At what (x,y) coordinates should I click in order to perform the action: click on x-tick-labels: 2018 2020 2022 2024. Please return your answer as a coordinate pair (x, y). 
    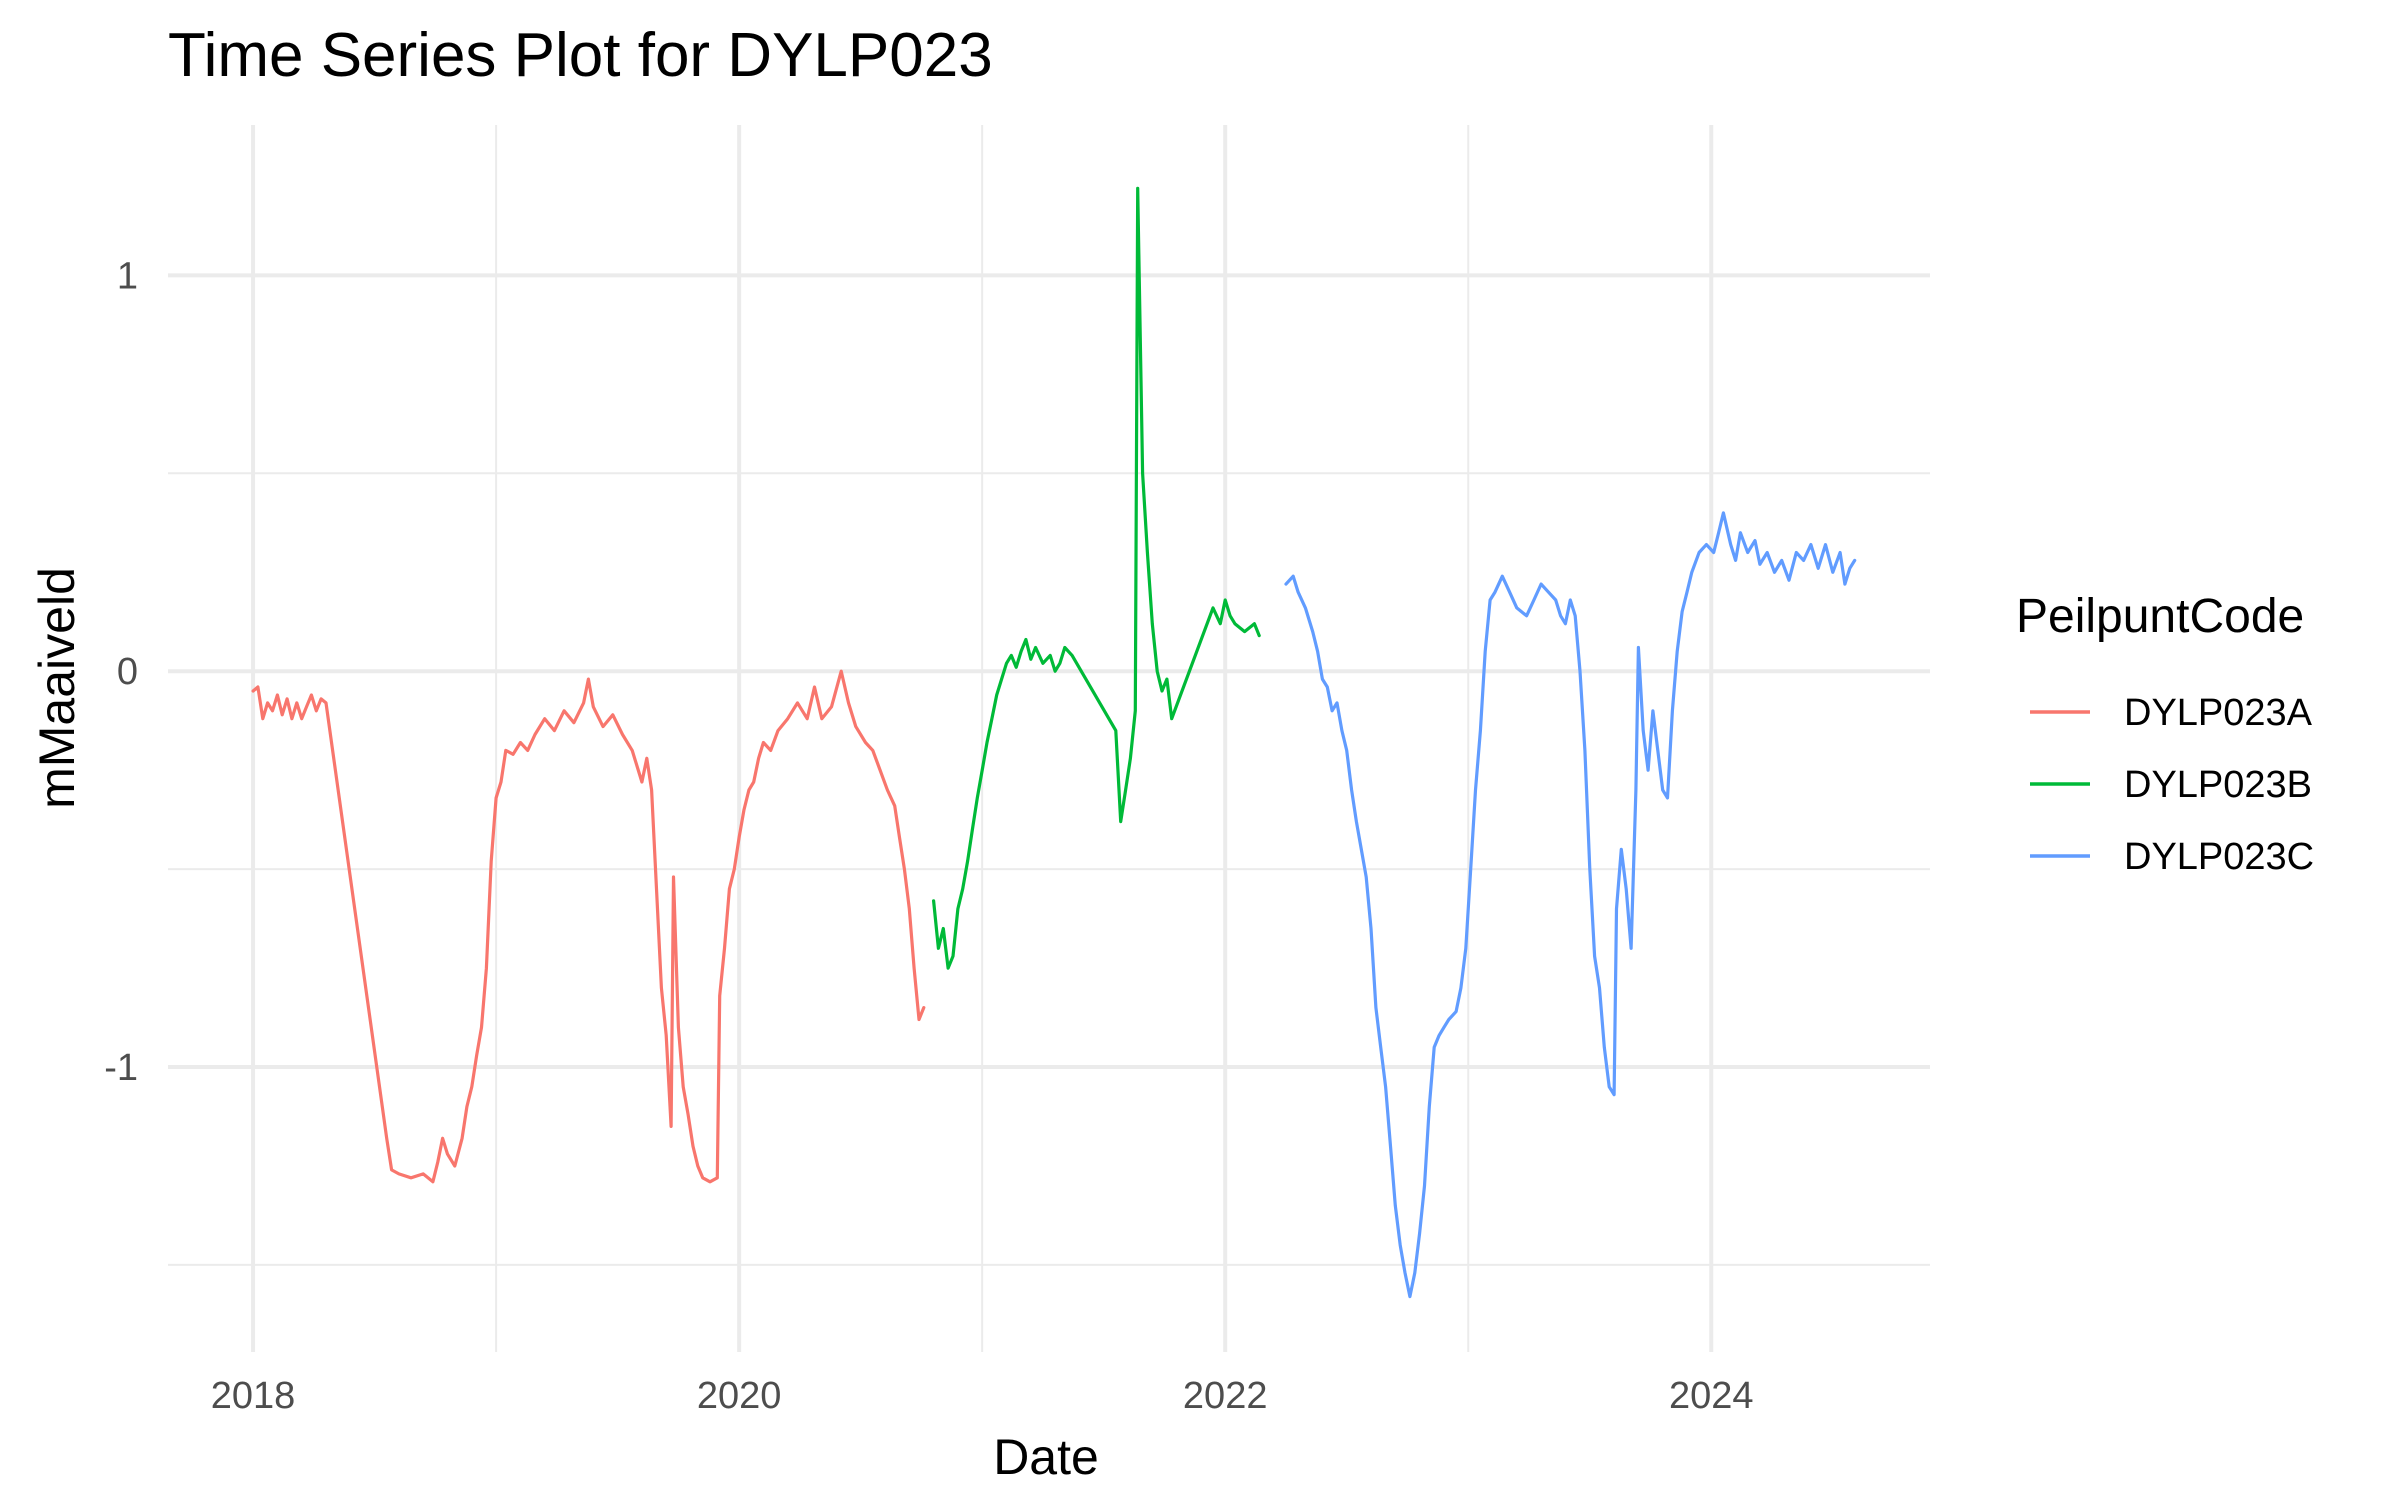
    Looking at the image, I should click on (982, 1396).